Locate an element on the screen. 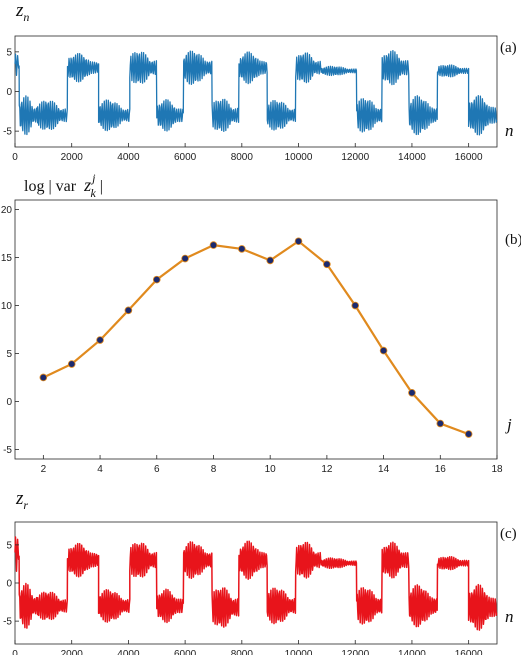 The height and width of the screenshot is (655, 521). panel-b-yticks: -5 0 5 10 15 20 is located at coordinates (10, 330).